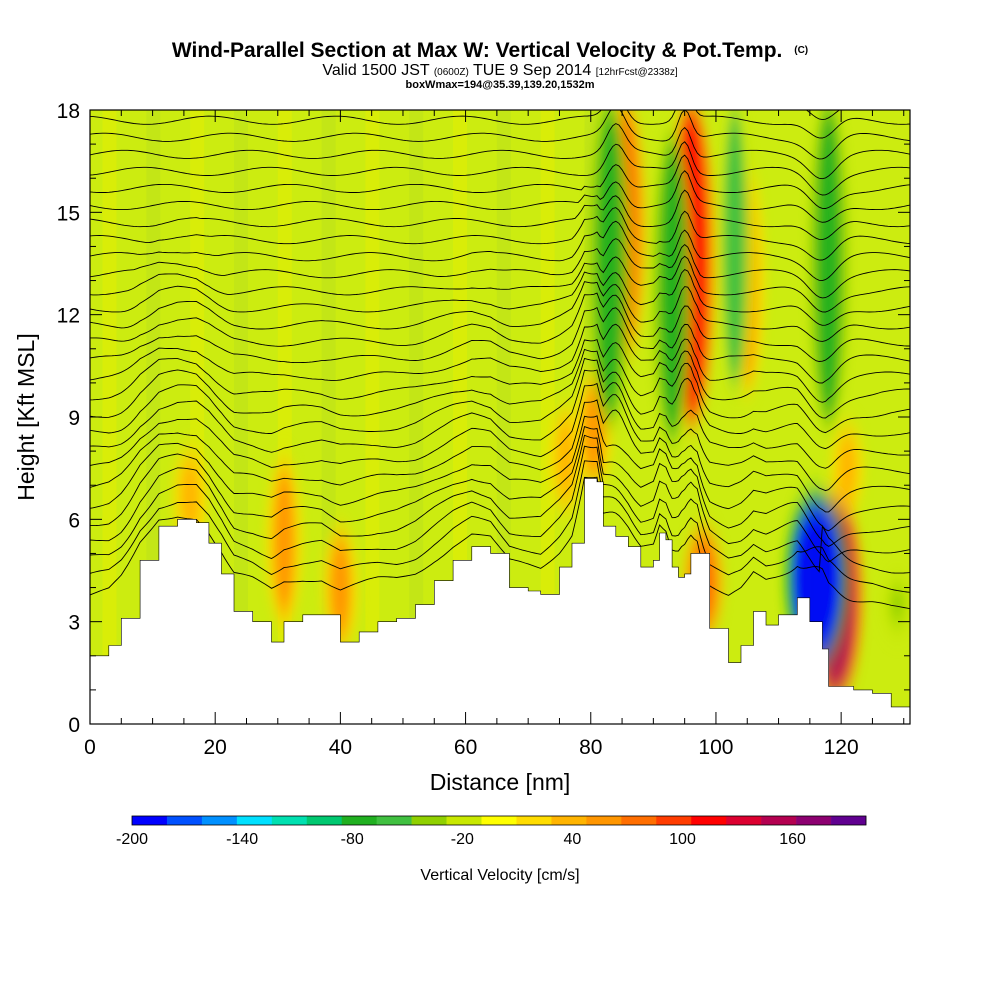 Image resolution: width=1000 pixels, height=1000 pixels. What do you see at coordinates (462, 839) in the screenshot?
I see `colorbar-tick-label: -20` at bounding box center [462, 839].